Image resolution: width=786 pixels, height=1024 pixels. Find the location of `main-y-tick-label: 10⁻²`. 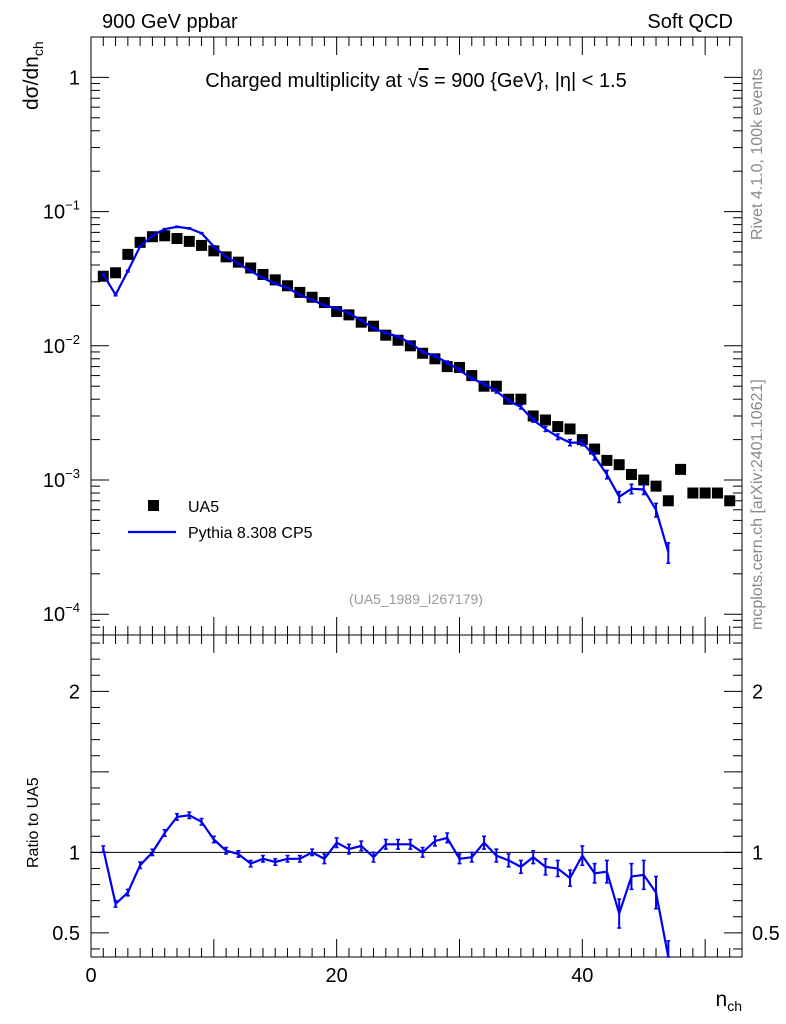

main-y-tick-label: 10⁻² is located at coordinates (61, 345).